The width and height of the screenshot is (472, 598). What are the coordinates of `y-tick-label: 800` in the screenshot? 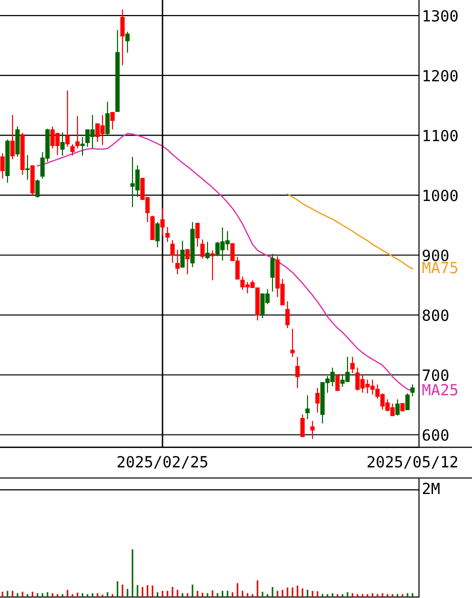 It's located at (435, 315).